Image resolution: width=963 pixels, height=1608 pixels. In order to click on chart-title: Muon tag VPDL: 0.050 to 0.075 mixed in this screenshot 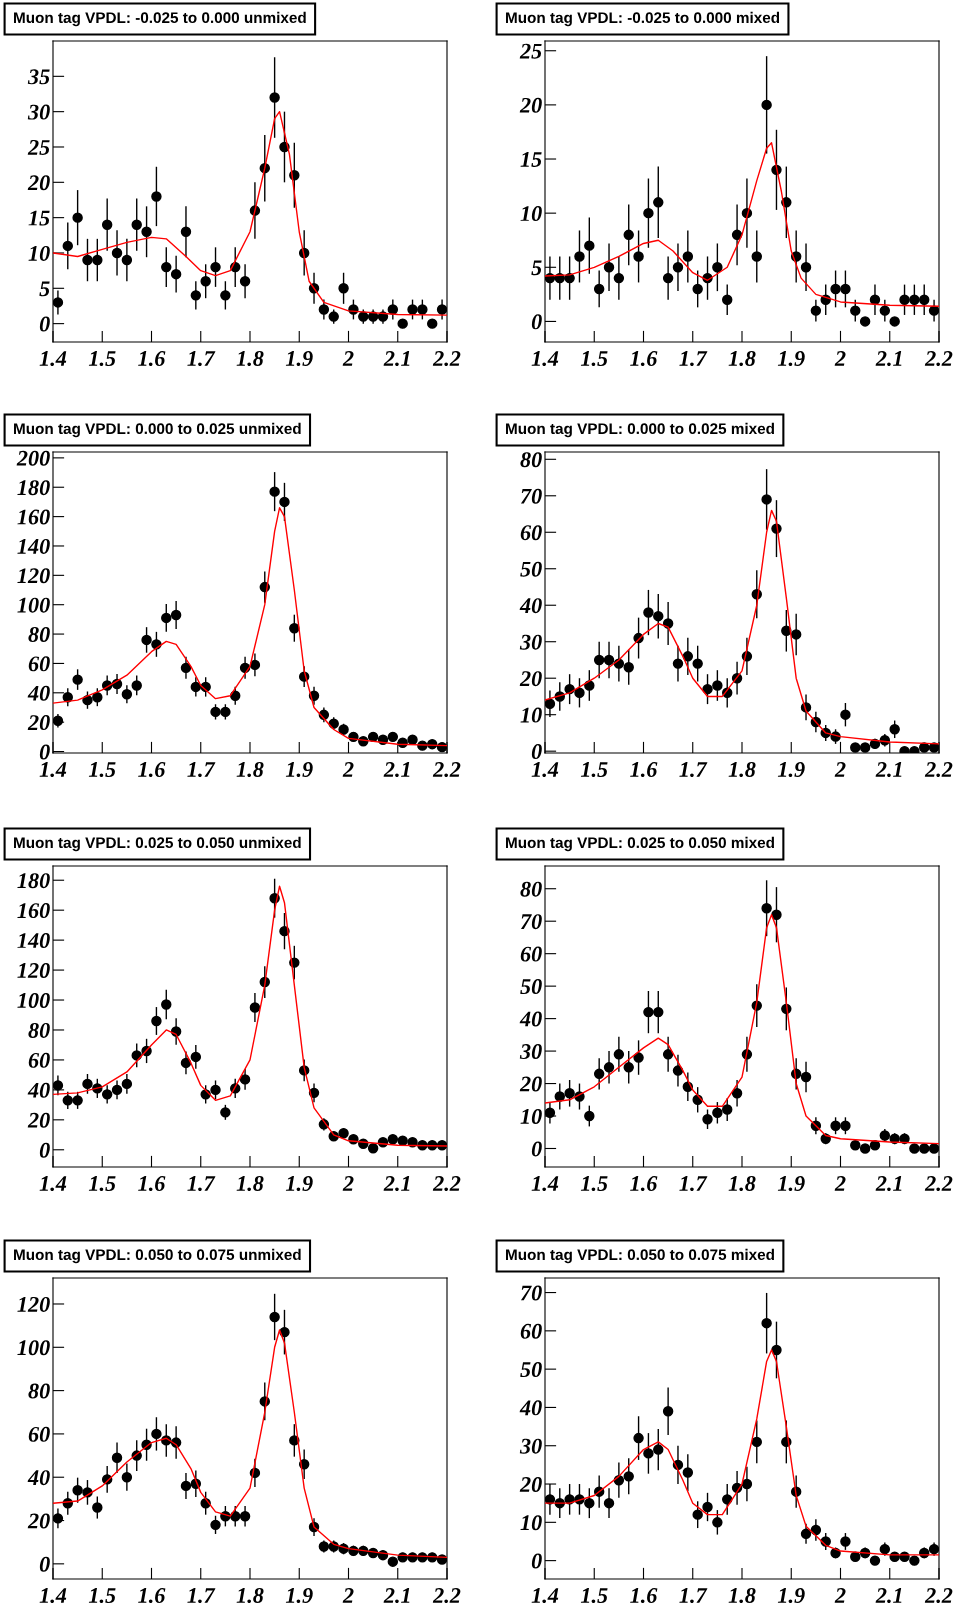, I will do `click(640, 1256)`.